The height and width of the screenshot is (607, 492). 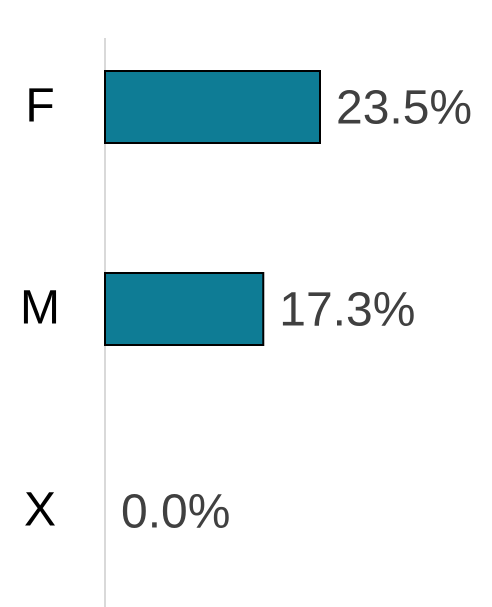 I want to click on value-label: 17.3%, so click(x=347, y=310).